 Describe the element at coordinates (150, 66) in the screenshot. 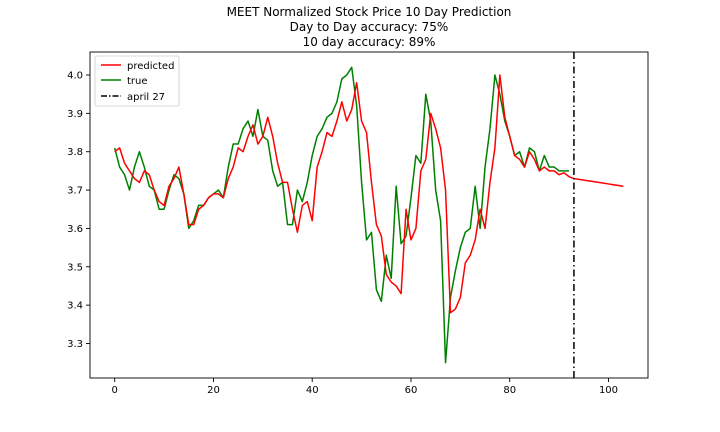

I see `legend-label-predicted: predicted` at that location.